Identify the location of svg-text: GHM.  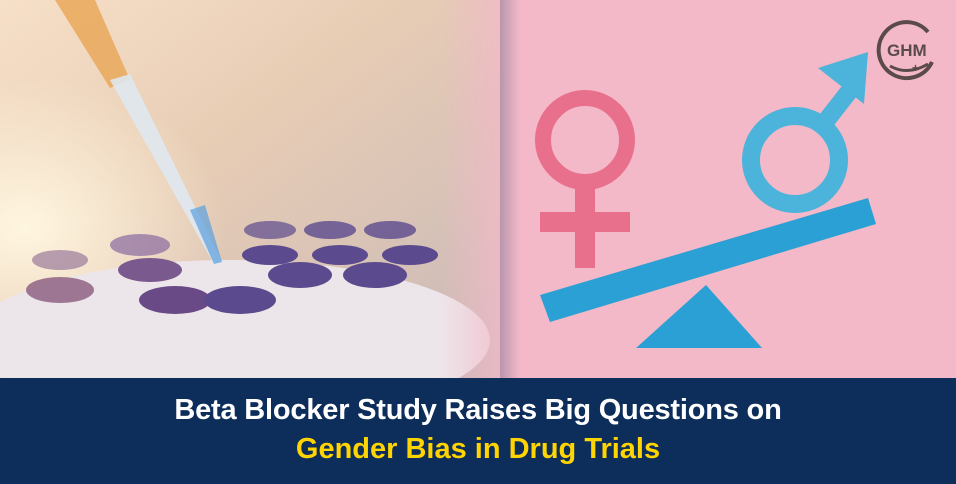
(907, 50).